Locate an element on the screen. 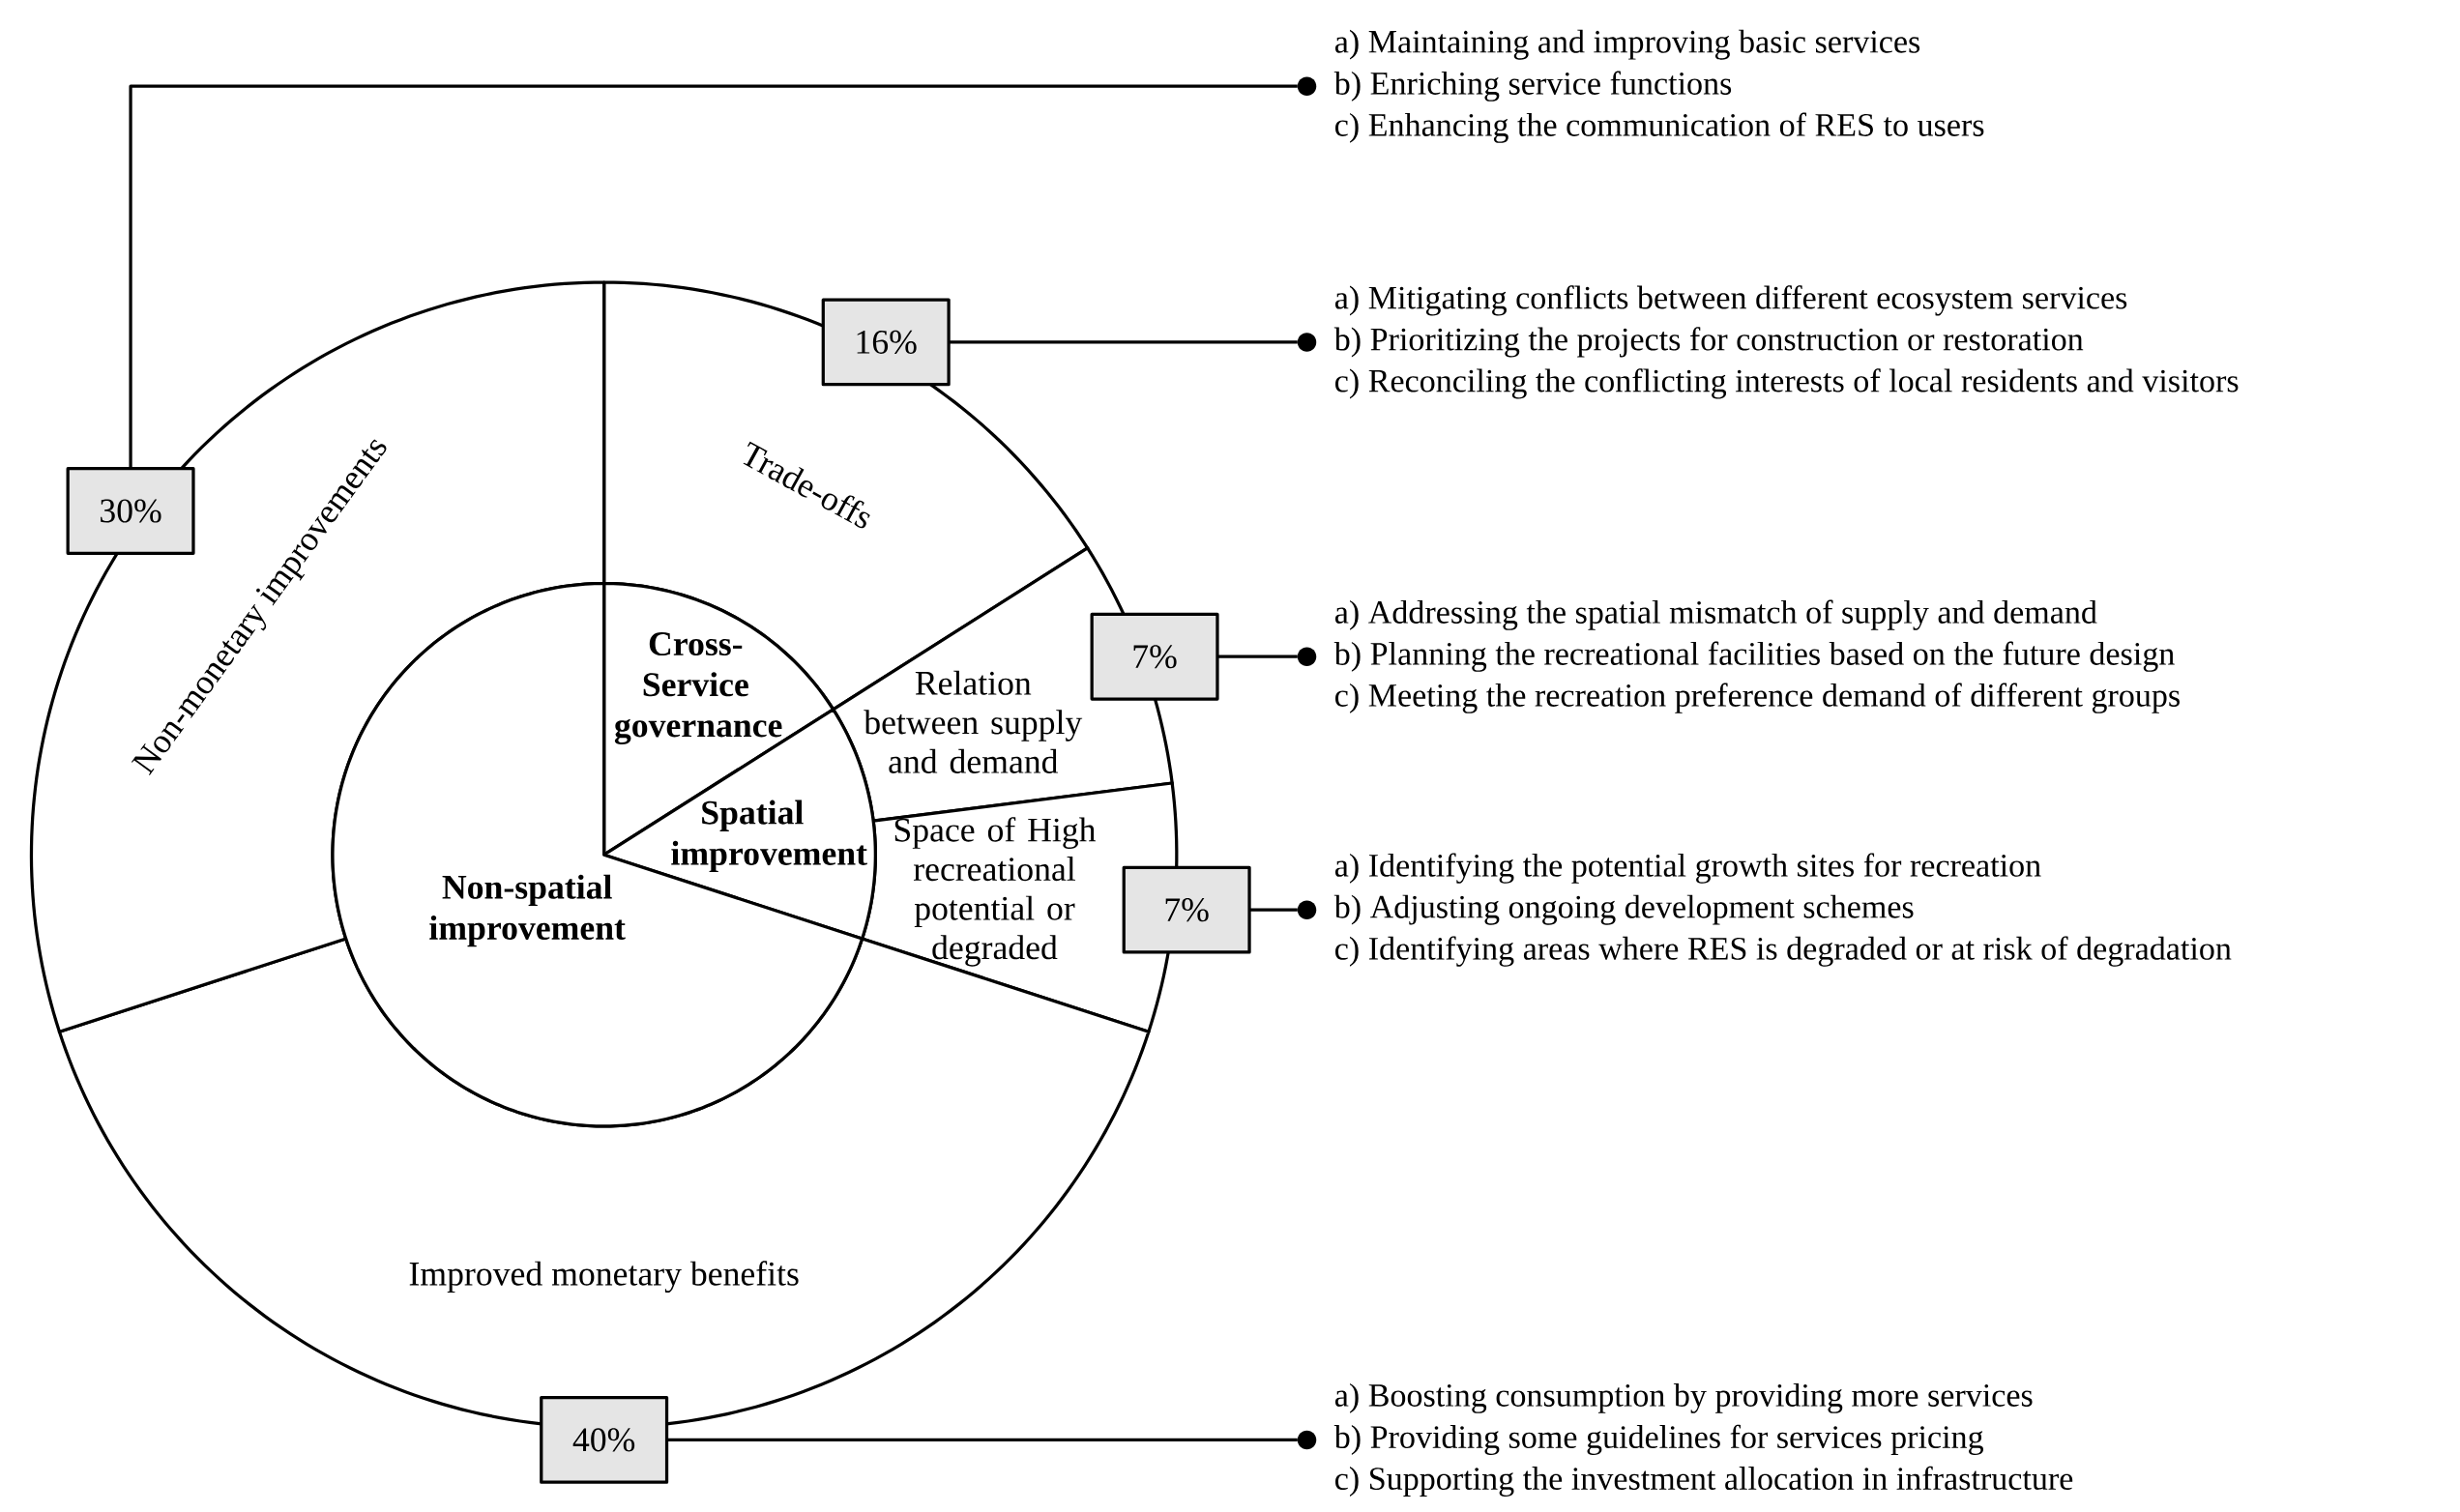  text: a) Addressing the spatial mismatch of supply and demand is located at coordinates (1715, 614).